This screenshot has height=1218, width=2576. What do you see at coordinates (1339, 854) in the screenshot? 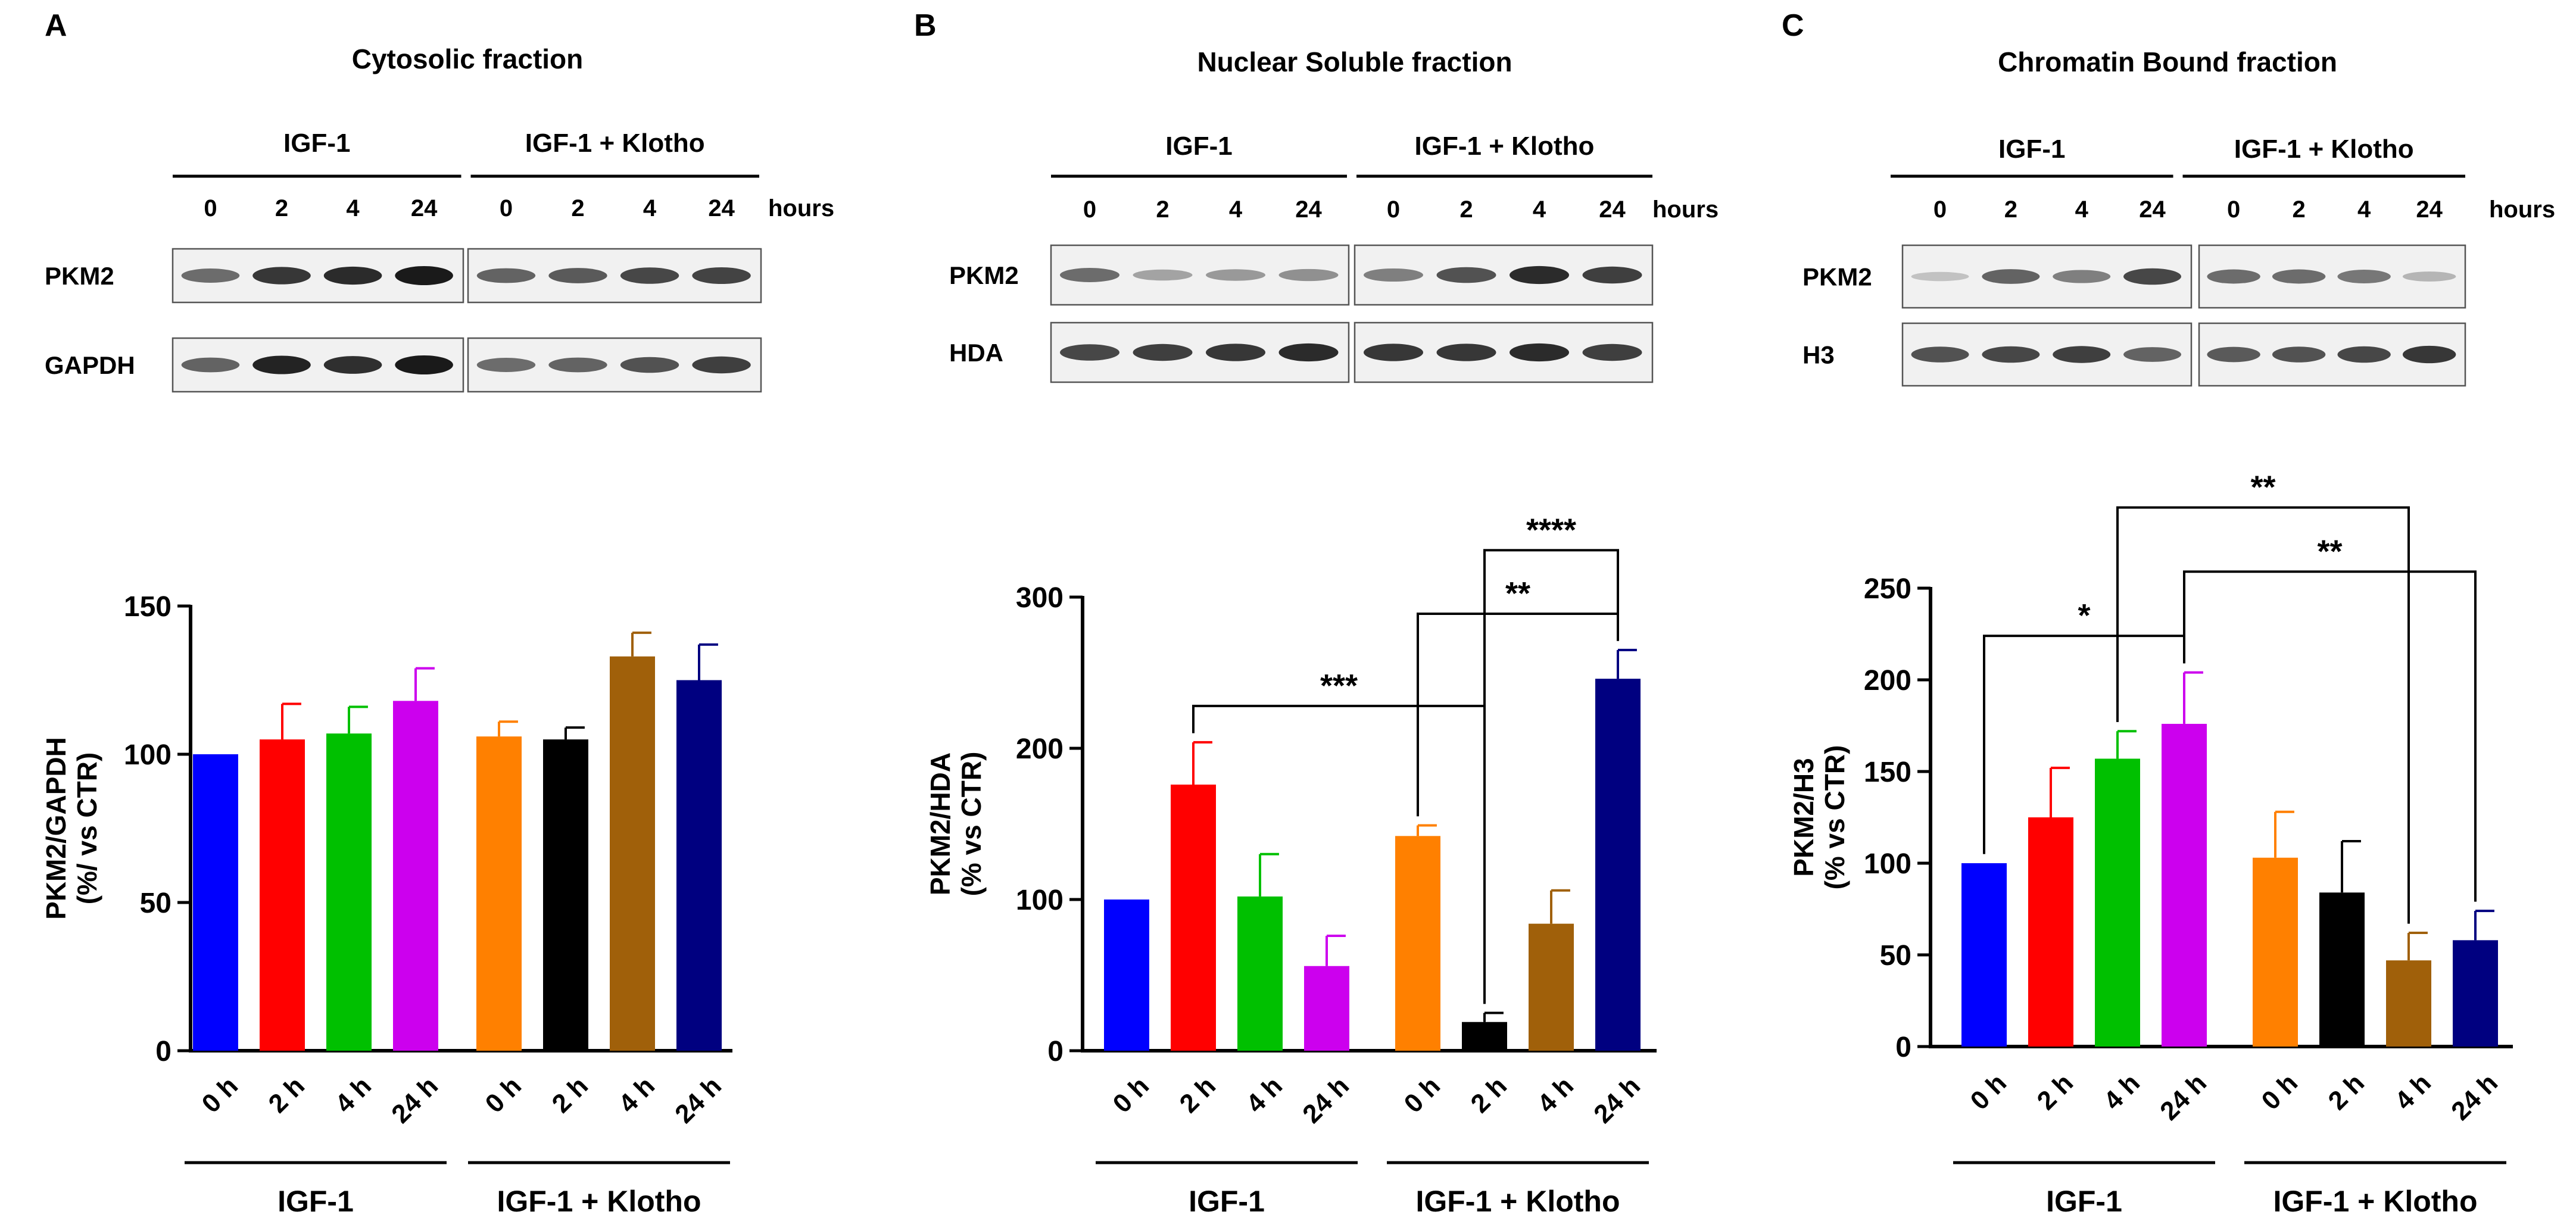
I see `bracket-line` at bounding box center [1339, 854].